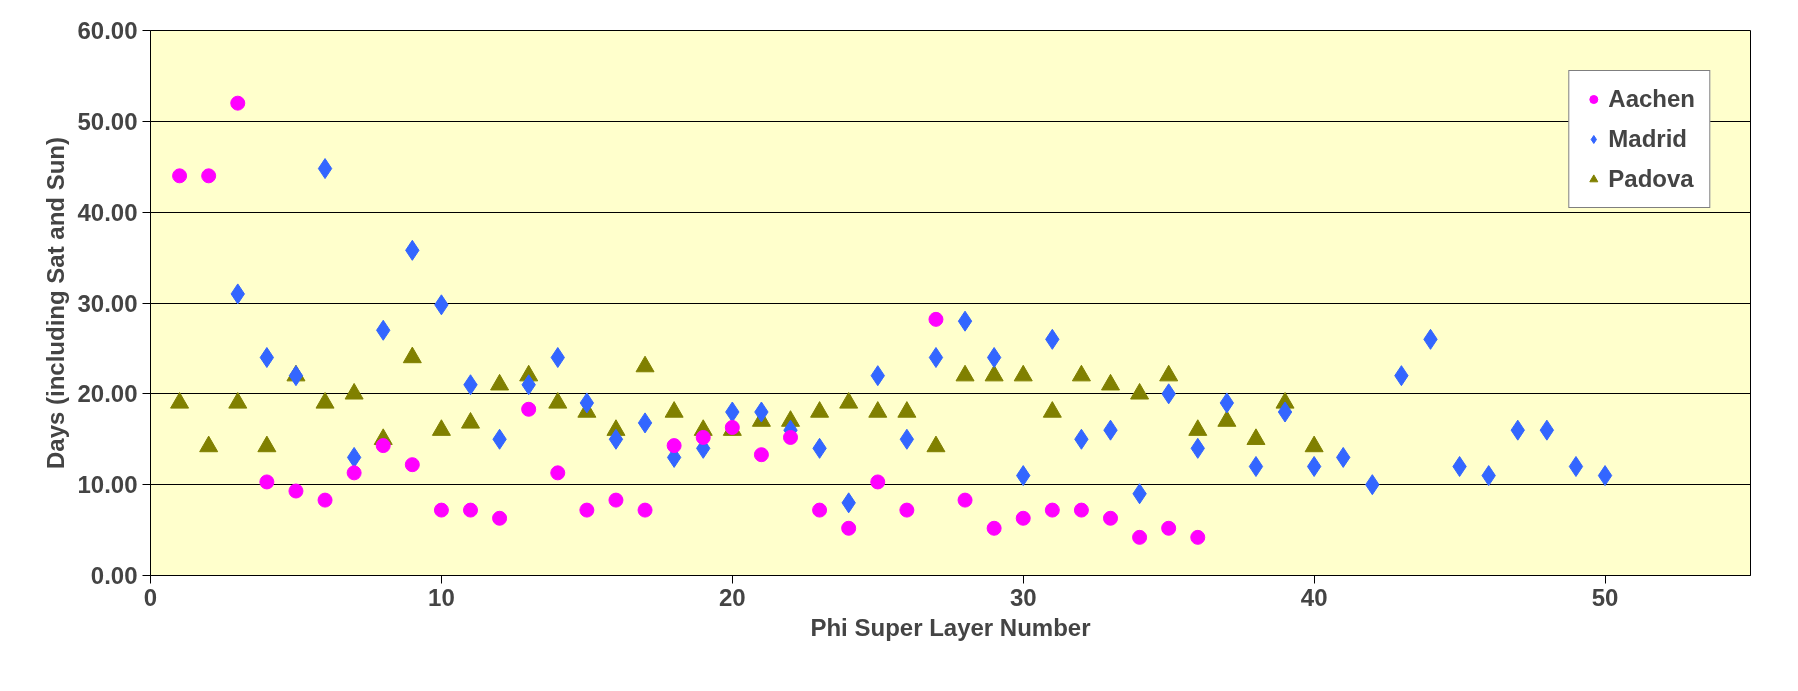 This screenshot has width=1798, height=691. What do you see at coordinates (107, 30) in the screenshot?
I see `y-tick-label: 60.00` at bounding box center [107, 30].